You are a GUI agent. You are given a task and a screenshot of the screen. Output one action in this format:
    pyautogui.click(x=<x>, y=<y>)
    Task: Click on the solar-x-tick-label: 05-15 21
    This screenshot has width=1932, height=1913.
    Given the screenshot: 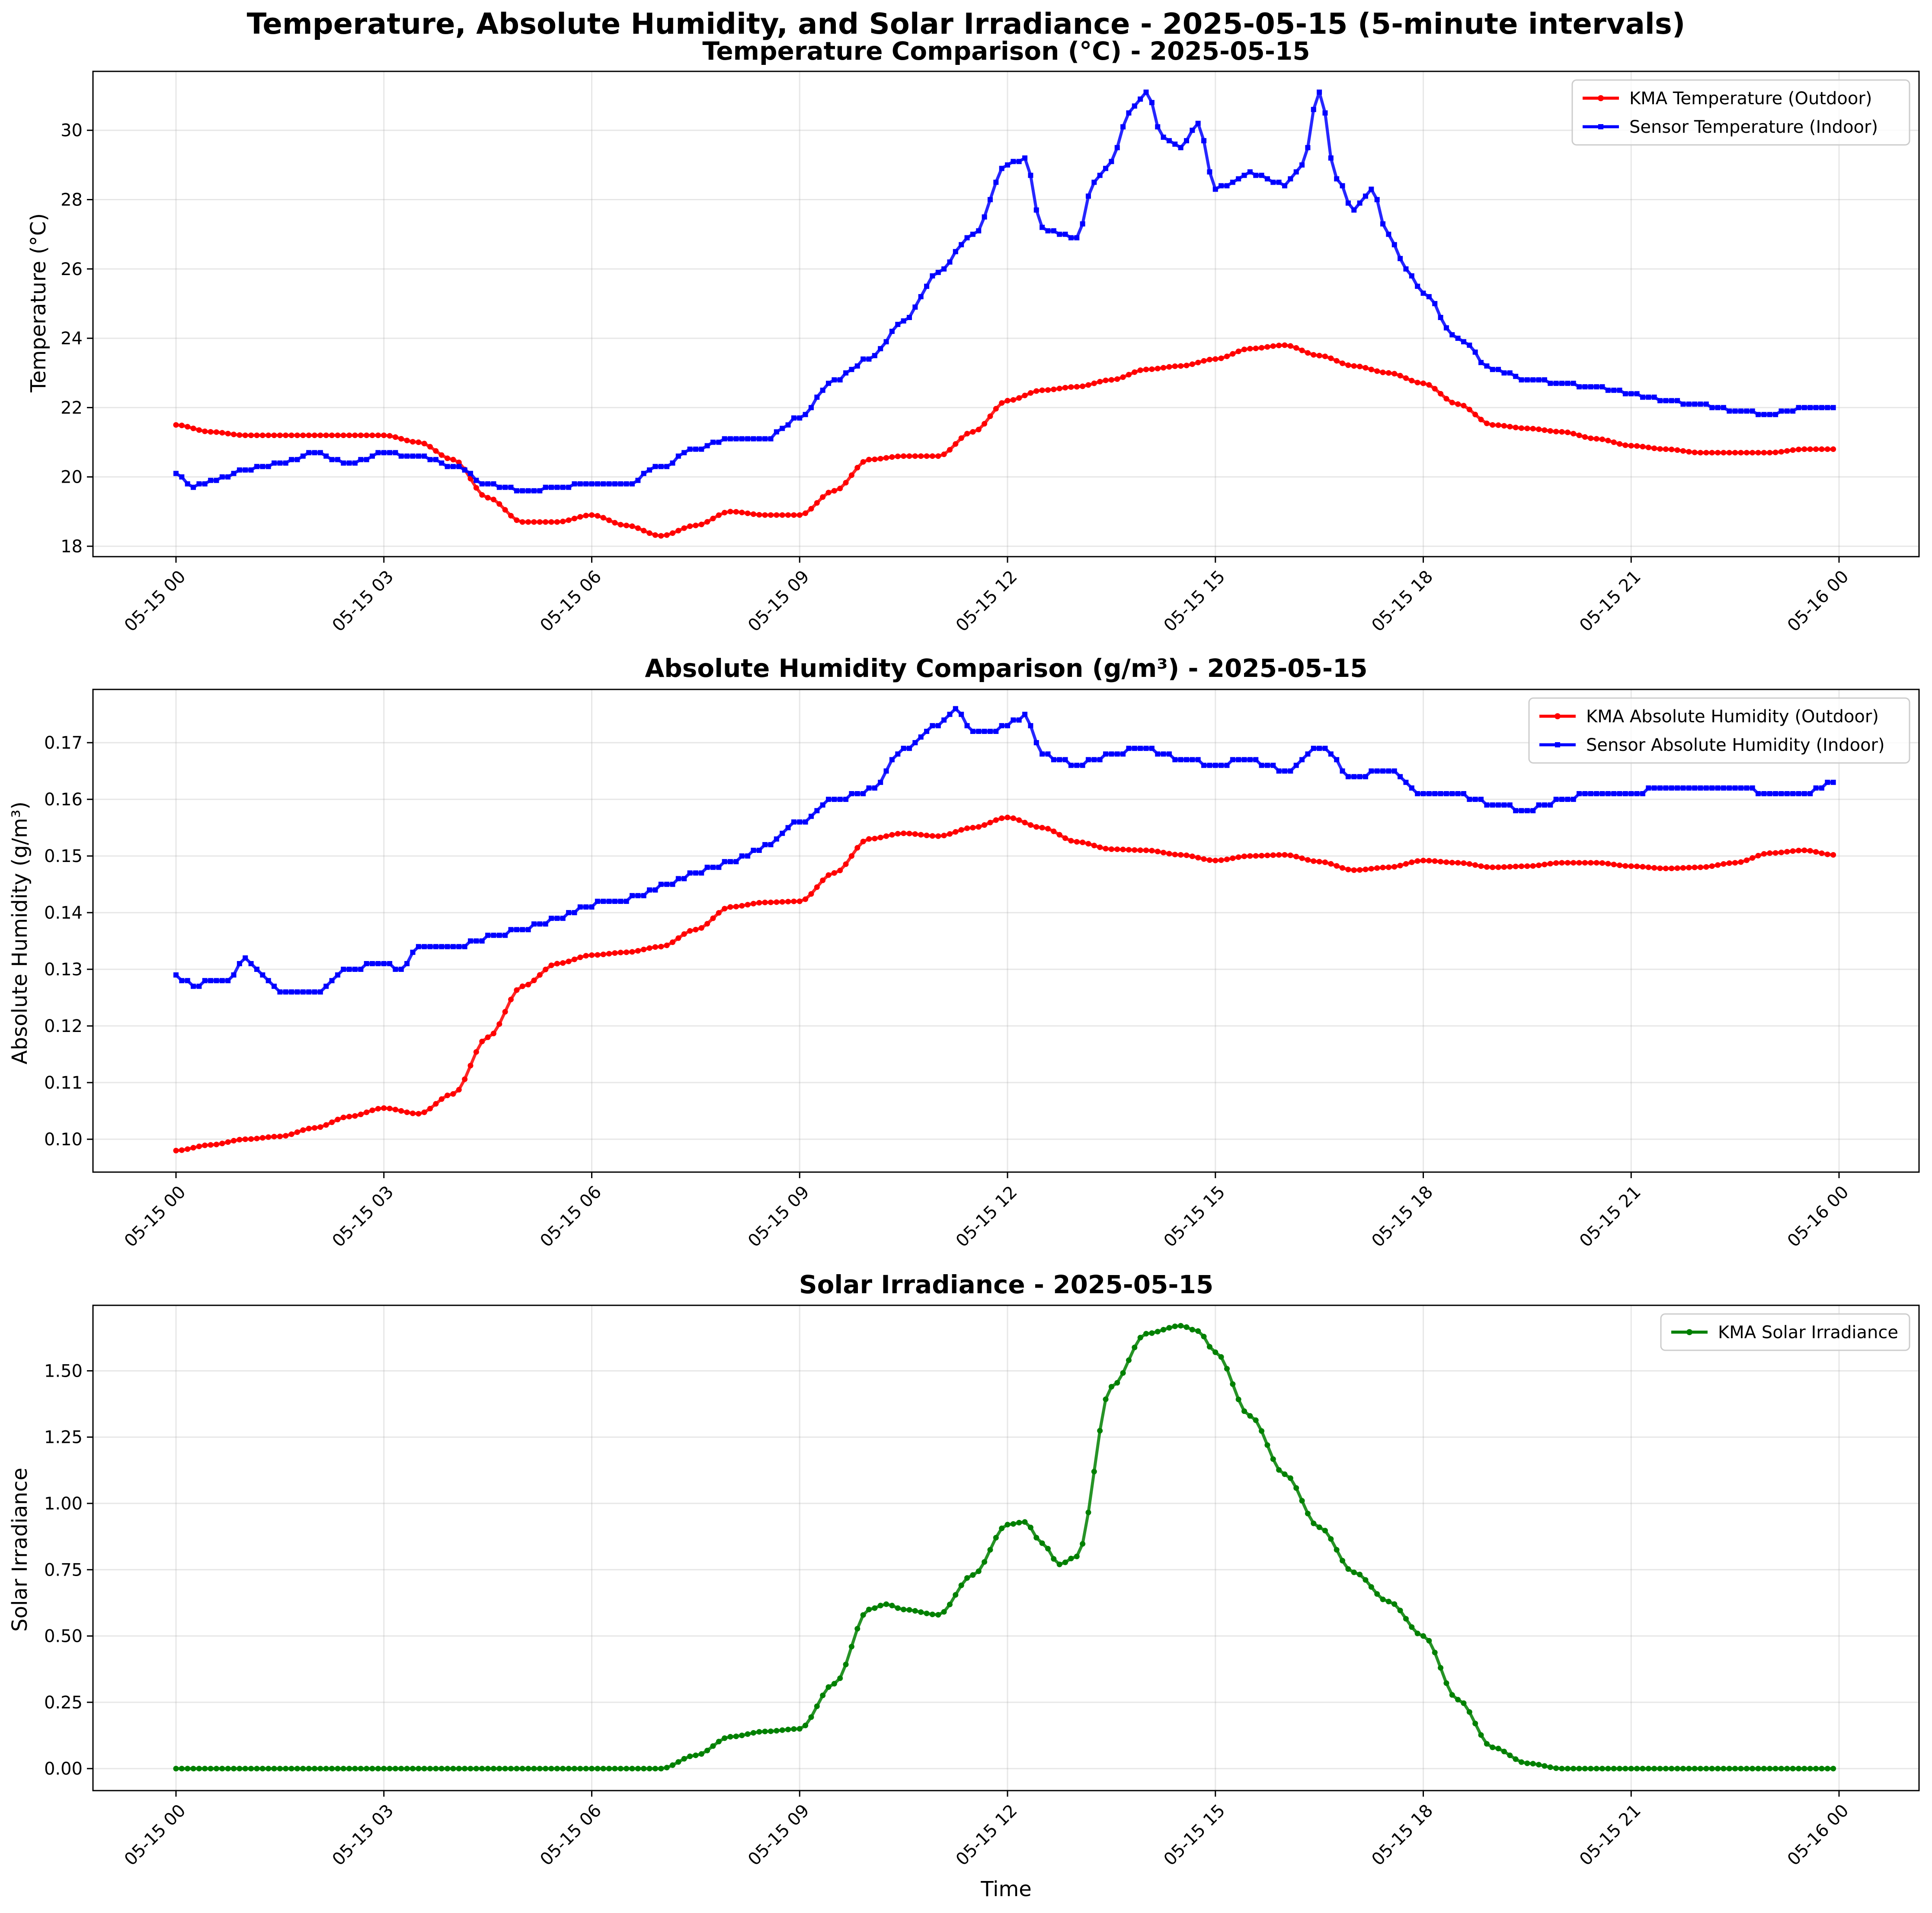 What is the action you would take?
    pyautogui.click(x=1611, y=1835)
    